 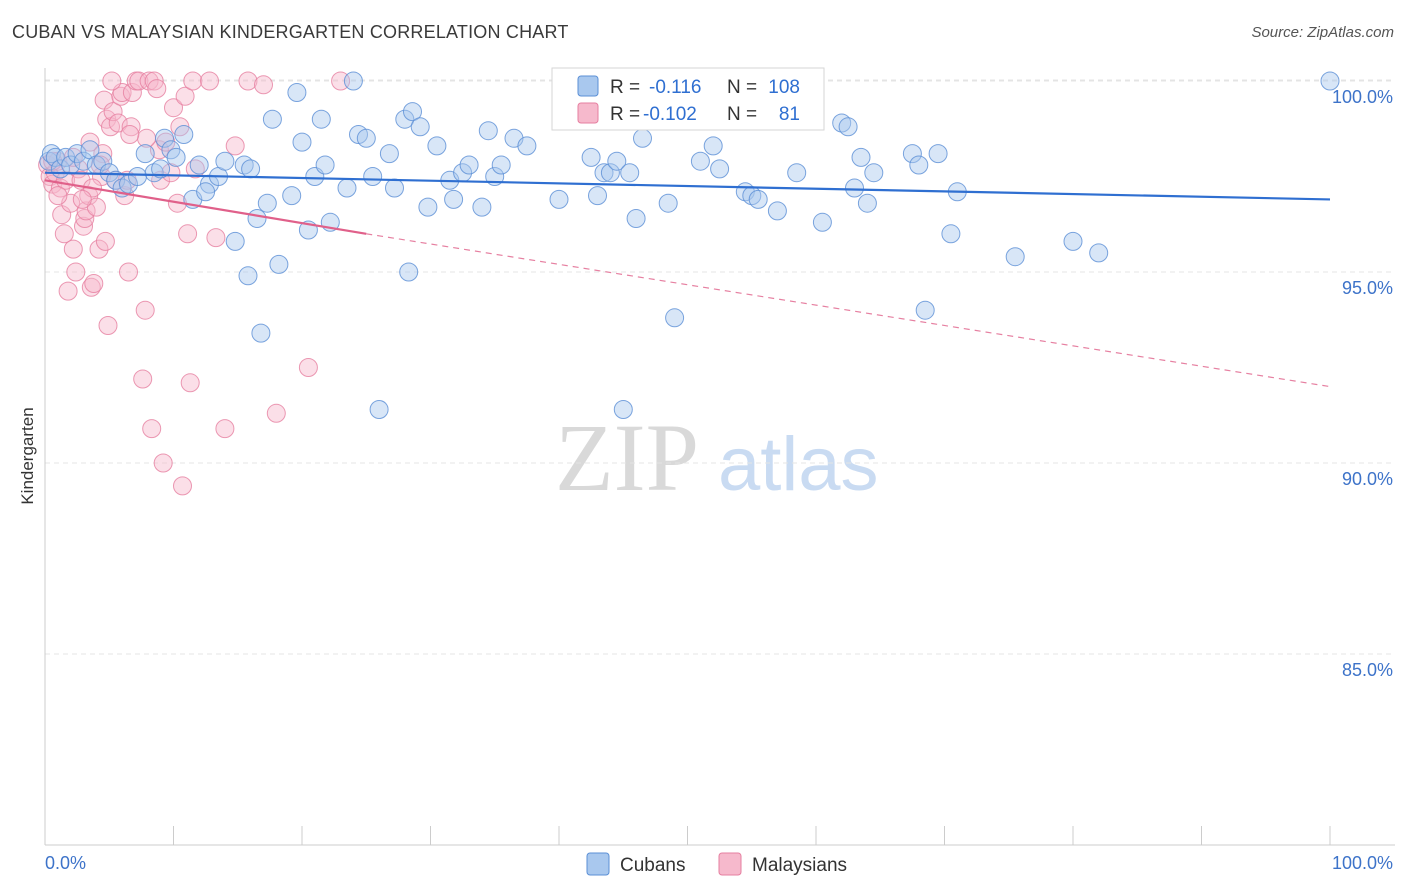 I want to click on bottom-legend-swatch-malaysians, so click(x=730, y=864).